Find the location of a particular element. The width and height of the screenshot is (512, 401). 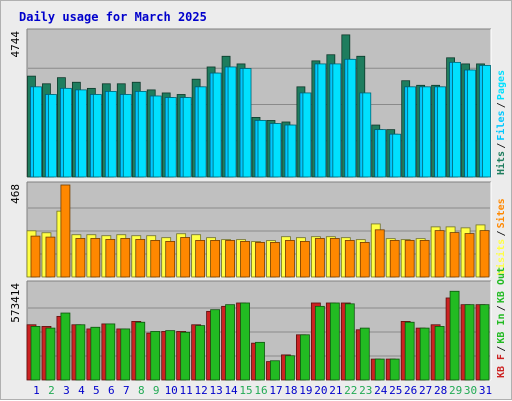

legend-item-files: Files is located at coordinates (501, 125).